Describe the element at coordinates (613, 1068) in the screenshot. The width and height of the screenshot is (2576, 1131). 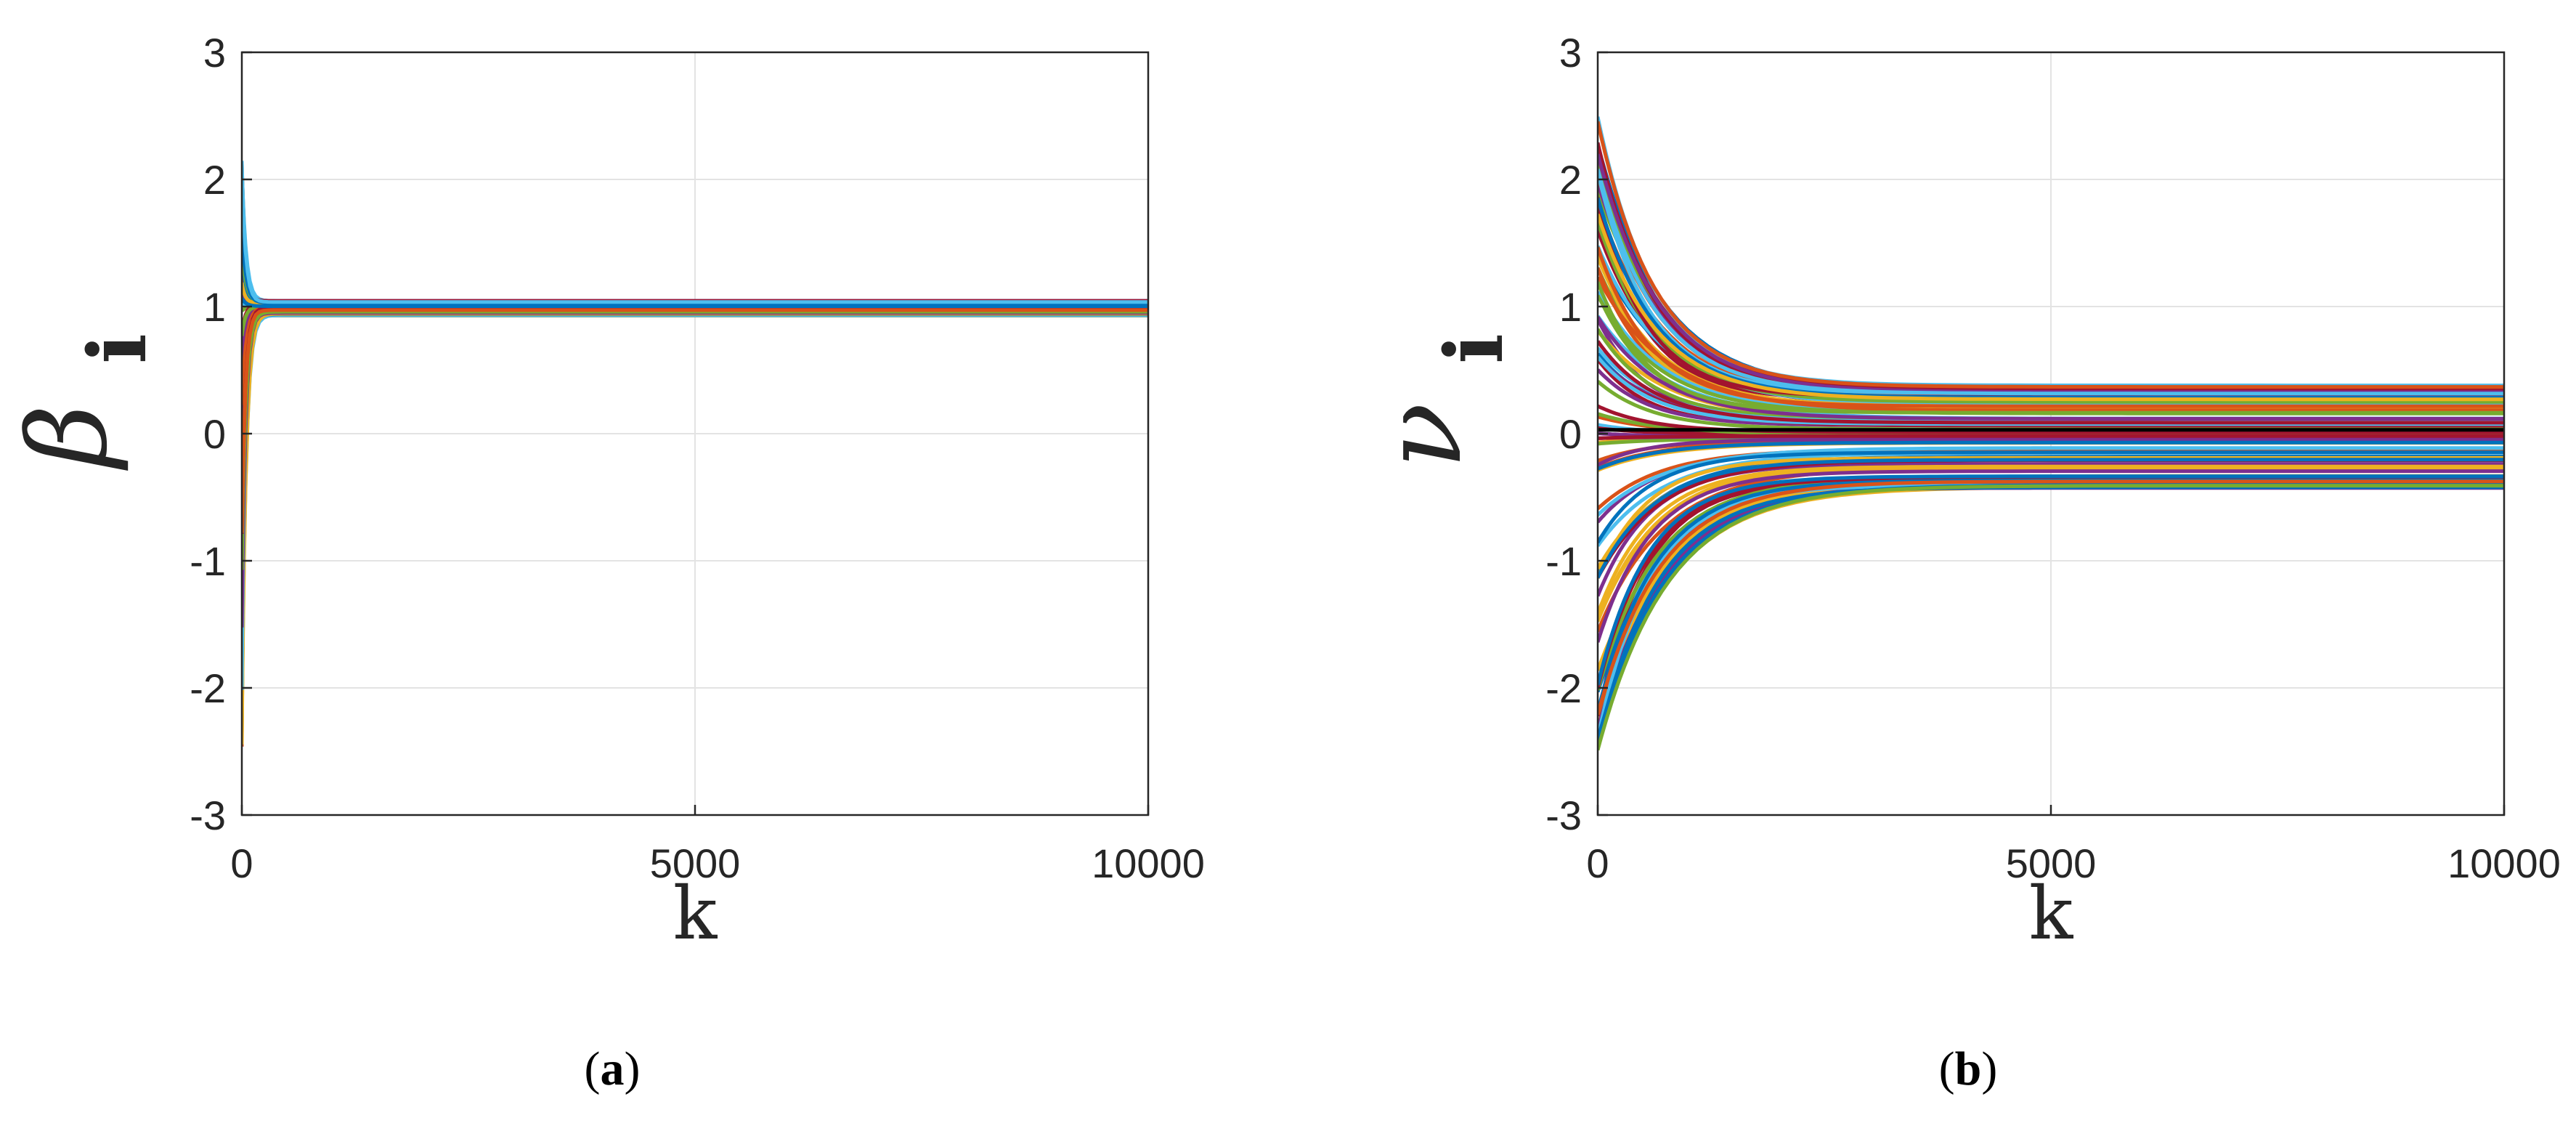
I see `panel-label: (a)` at that location.